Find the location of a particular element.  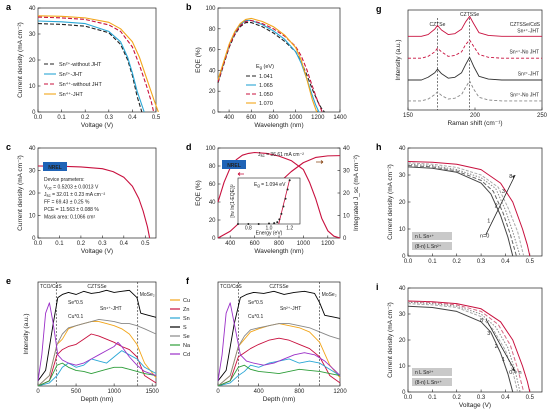

y-tick-label: 80 is located at coordinates (212, 30).